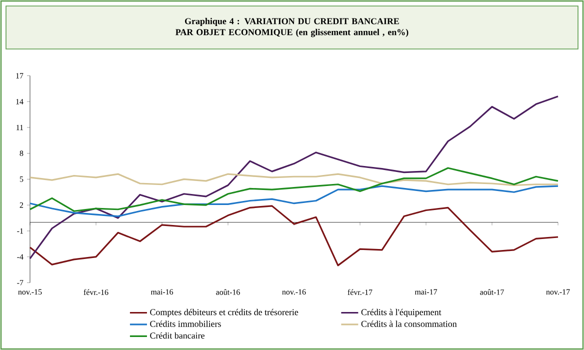 The image size is (584, 350). I want to click on legend-label: Crédits immobiliers, so click(185, 323).